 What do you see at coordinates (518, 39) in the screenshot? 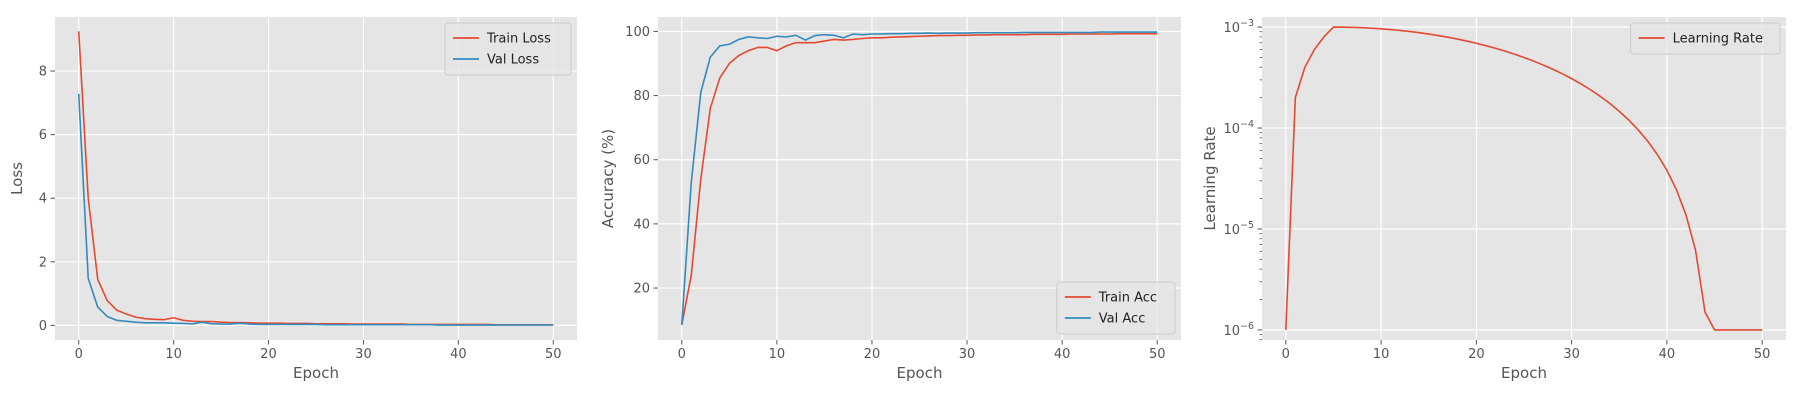
I see `legend-label: Train Loss` at bounding box center [518, 39].